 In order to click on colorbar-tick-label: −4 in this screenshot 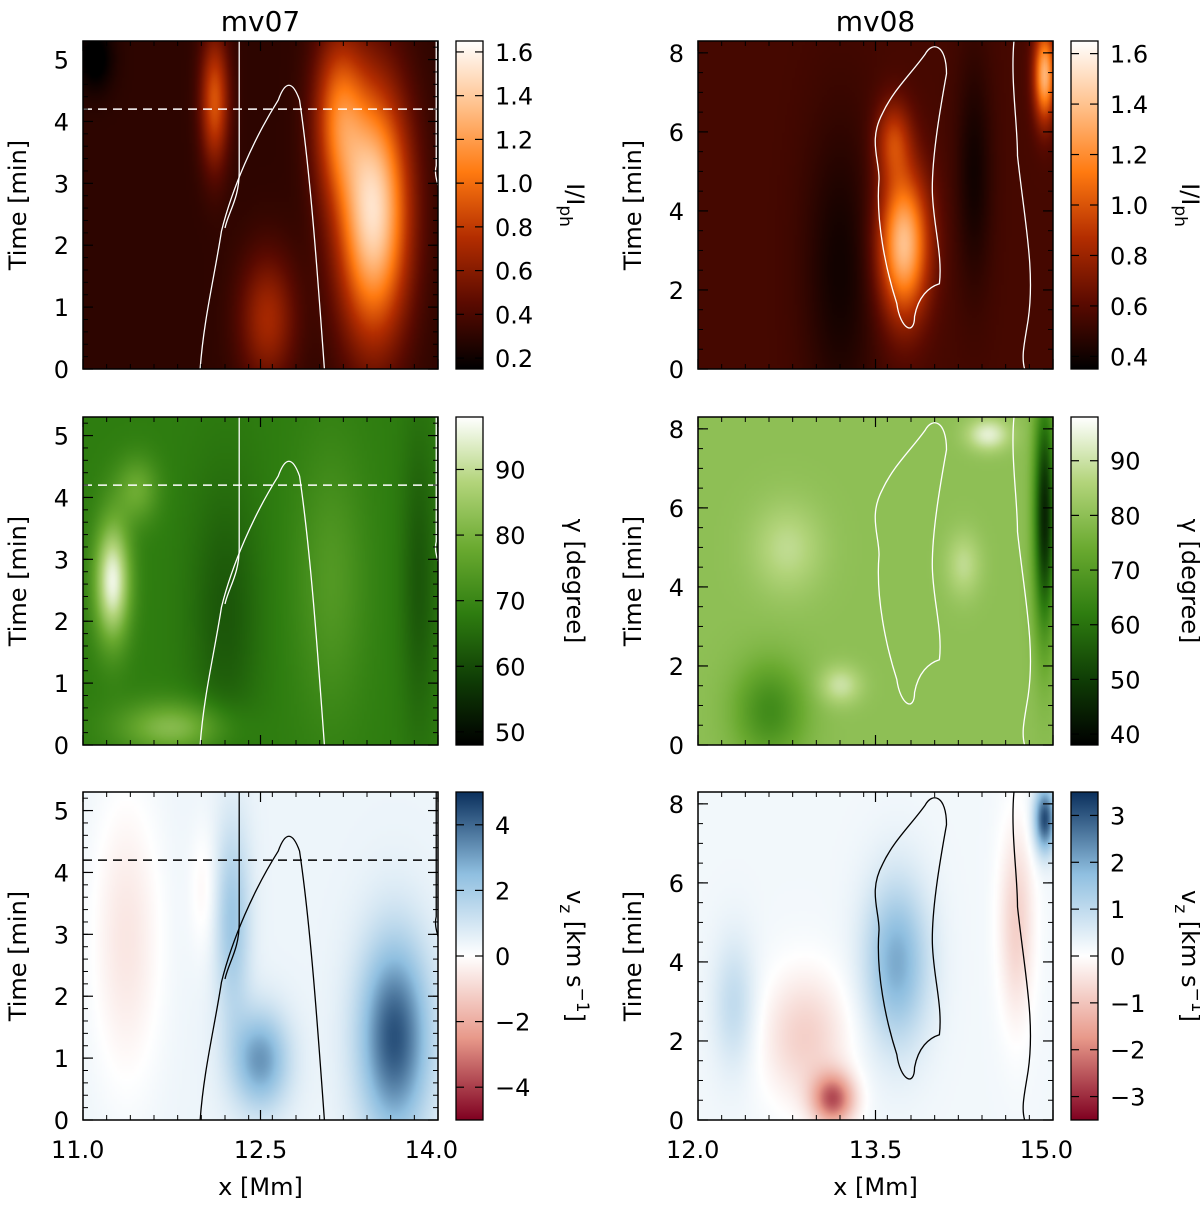, I will do `click(512, 1088)`.